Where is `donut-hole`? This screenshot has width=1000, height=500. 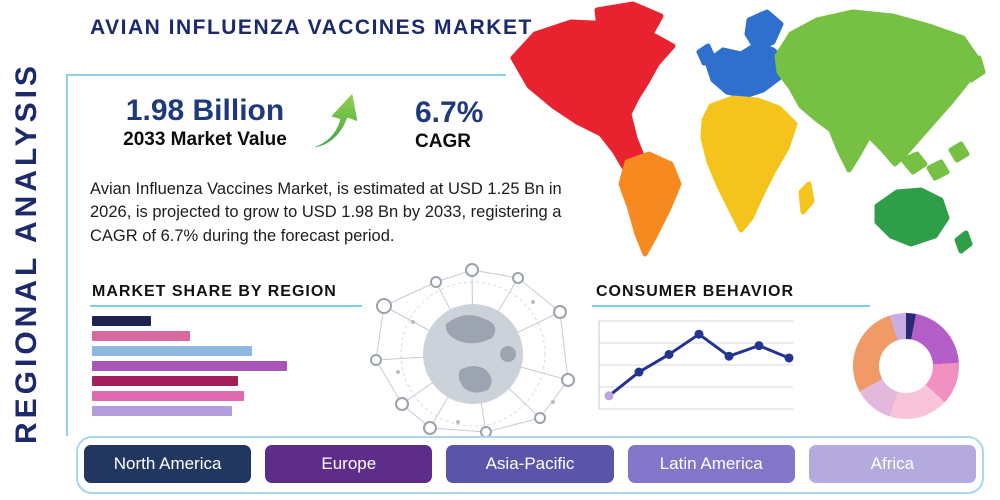
donut-hole is located at coordinates (906, 366).